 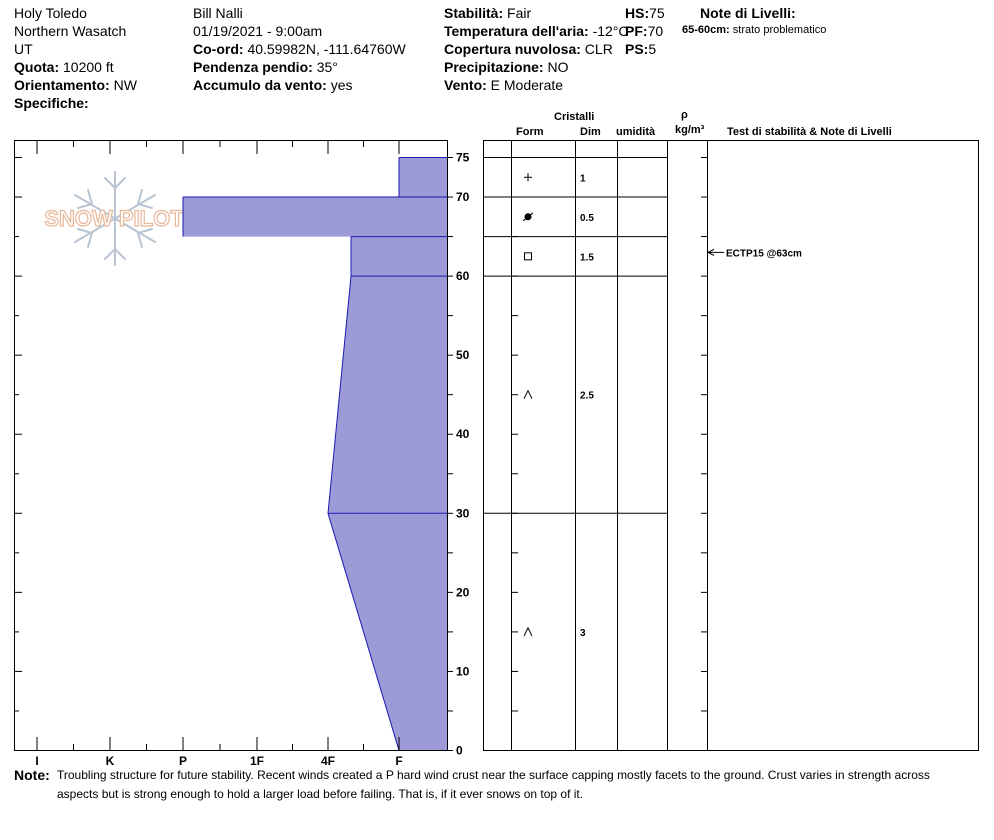 I want to click on hardness-label: I, so click(x=36, y=761).